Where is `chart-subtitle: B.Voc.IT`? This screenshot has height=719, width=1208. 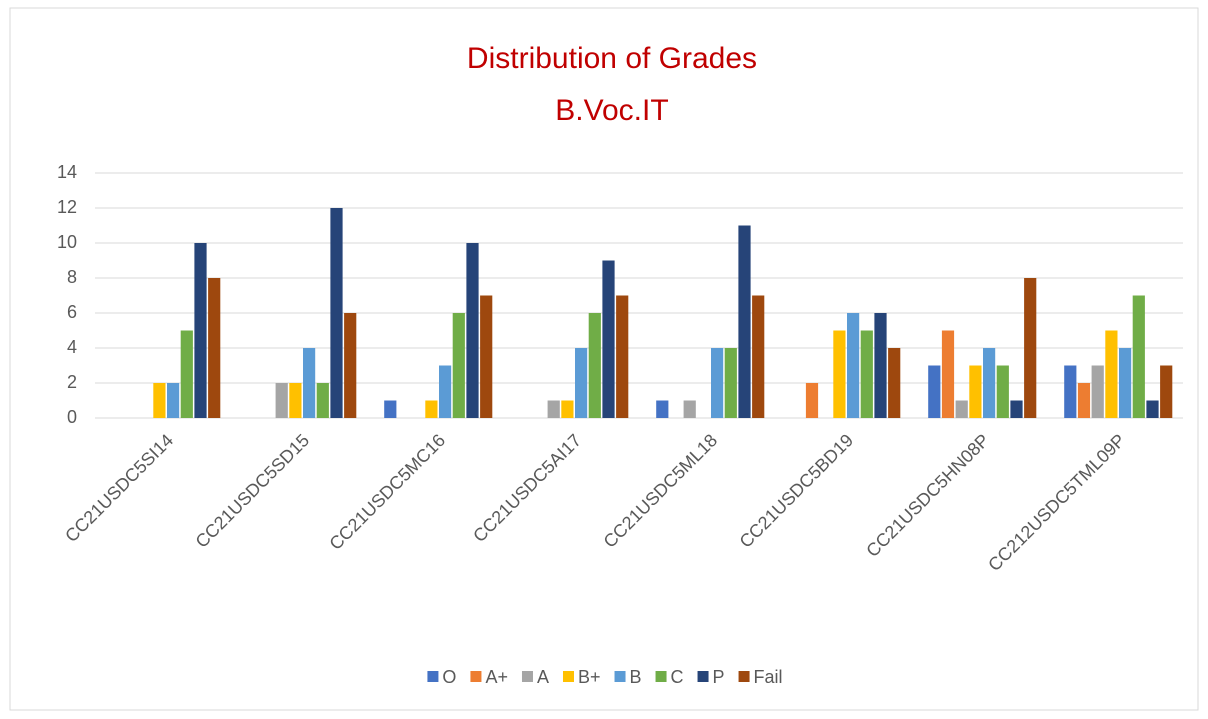 chart-subtitle: B.Voc.IT is located at coordinates (611, 110).